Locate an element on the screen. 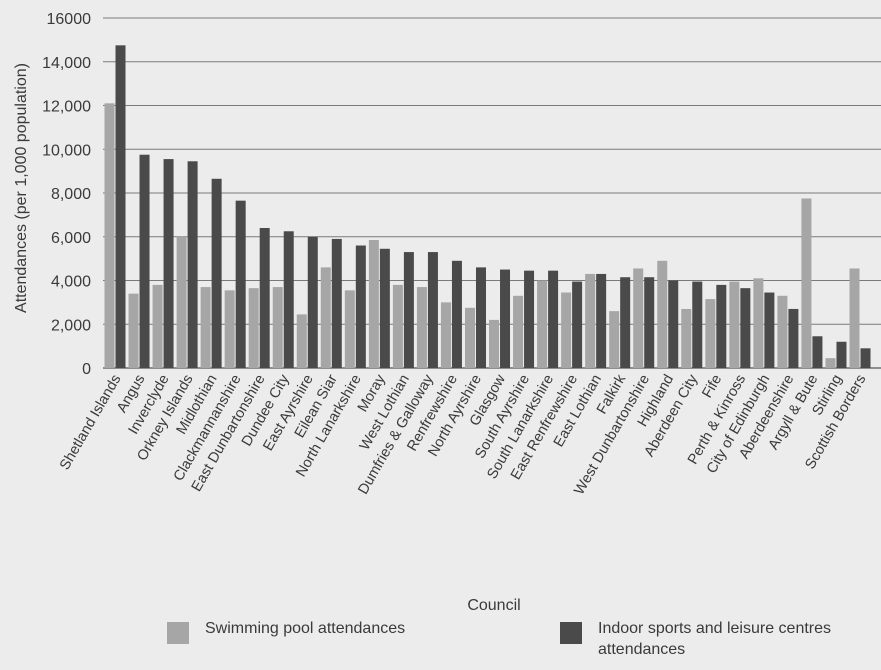 The image size is (881, 670). y-tick-label: 6,000 is located at coordinates (71, 238).